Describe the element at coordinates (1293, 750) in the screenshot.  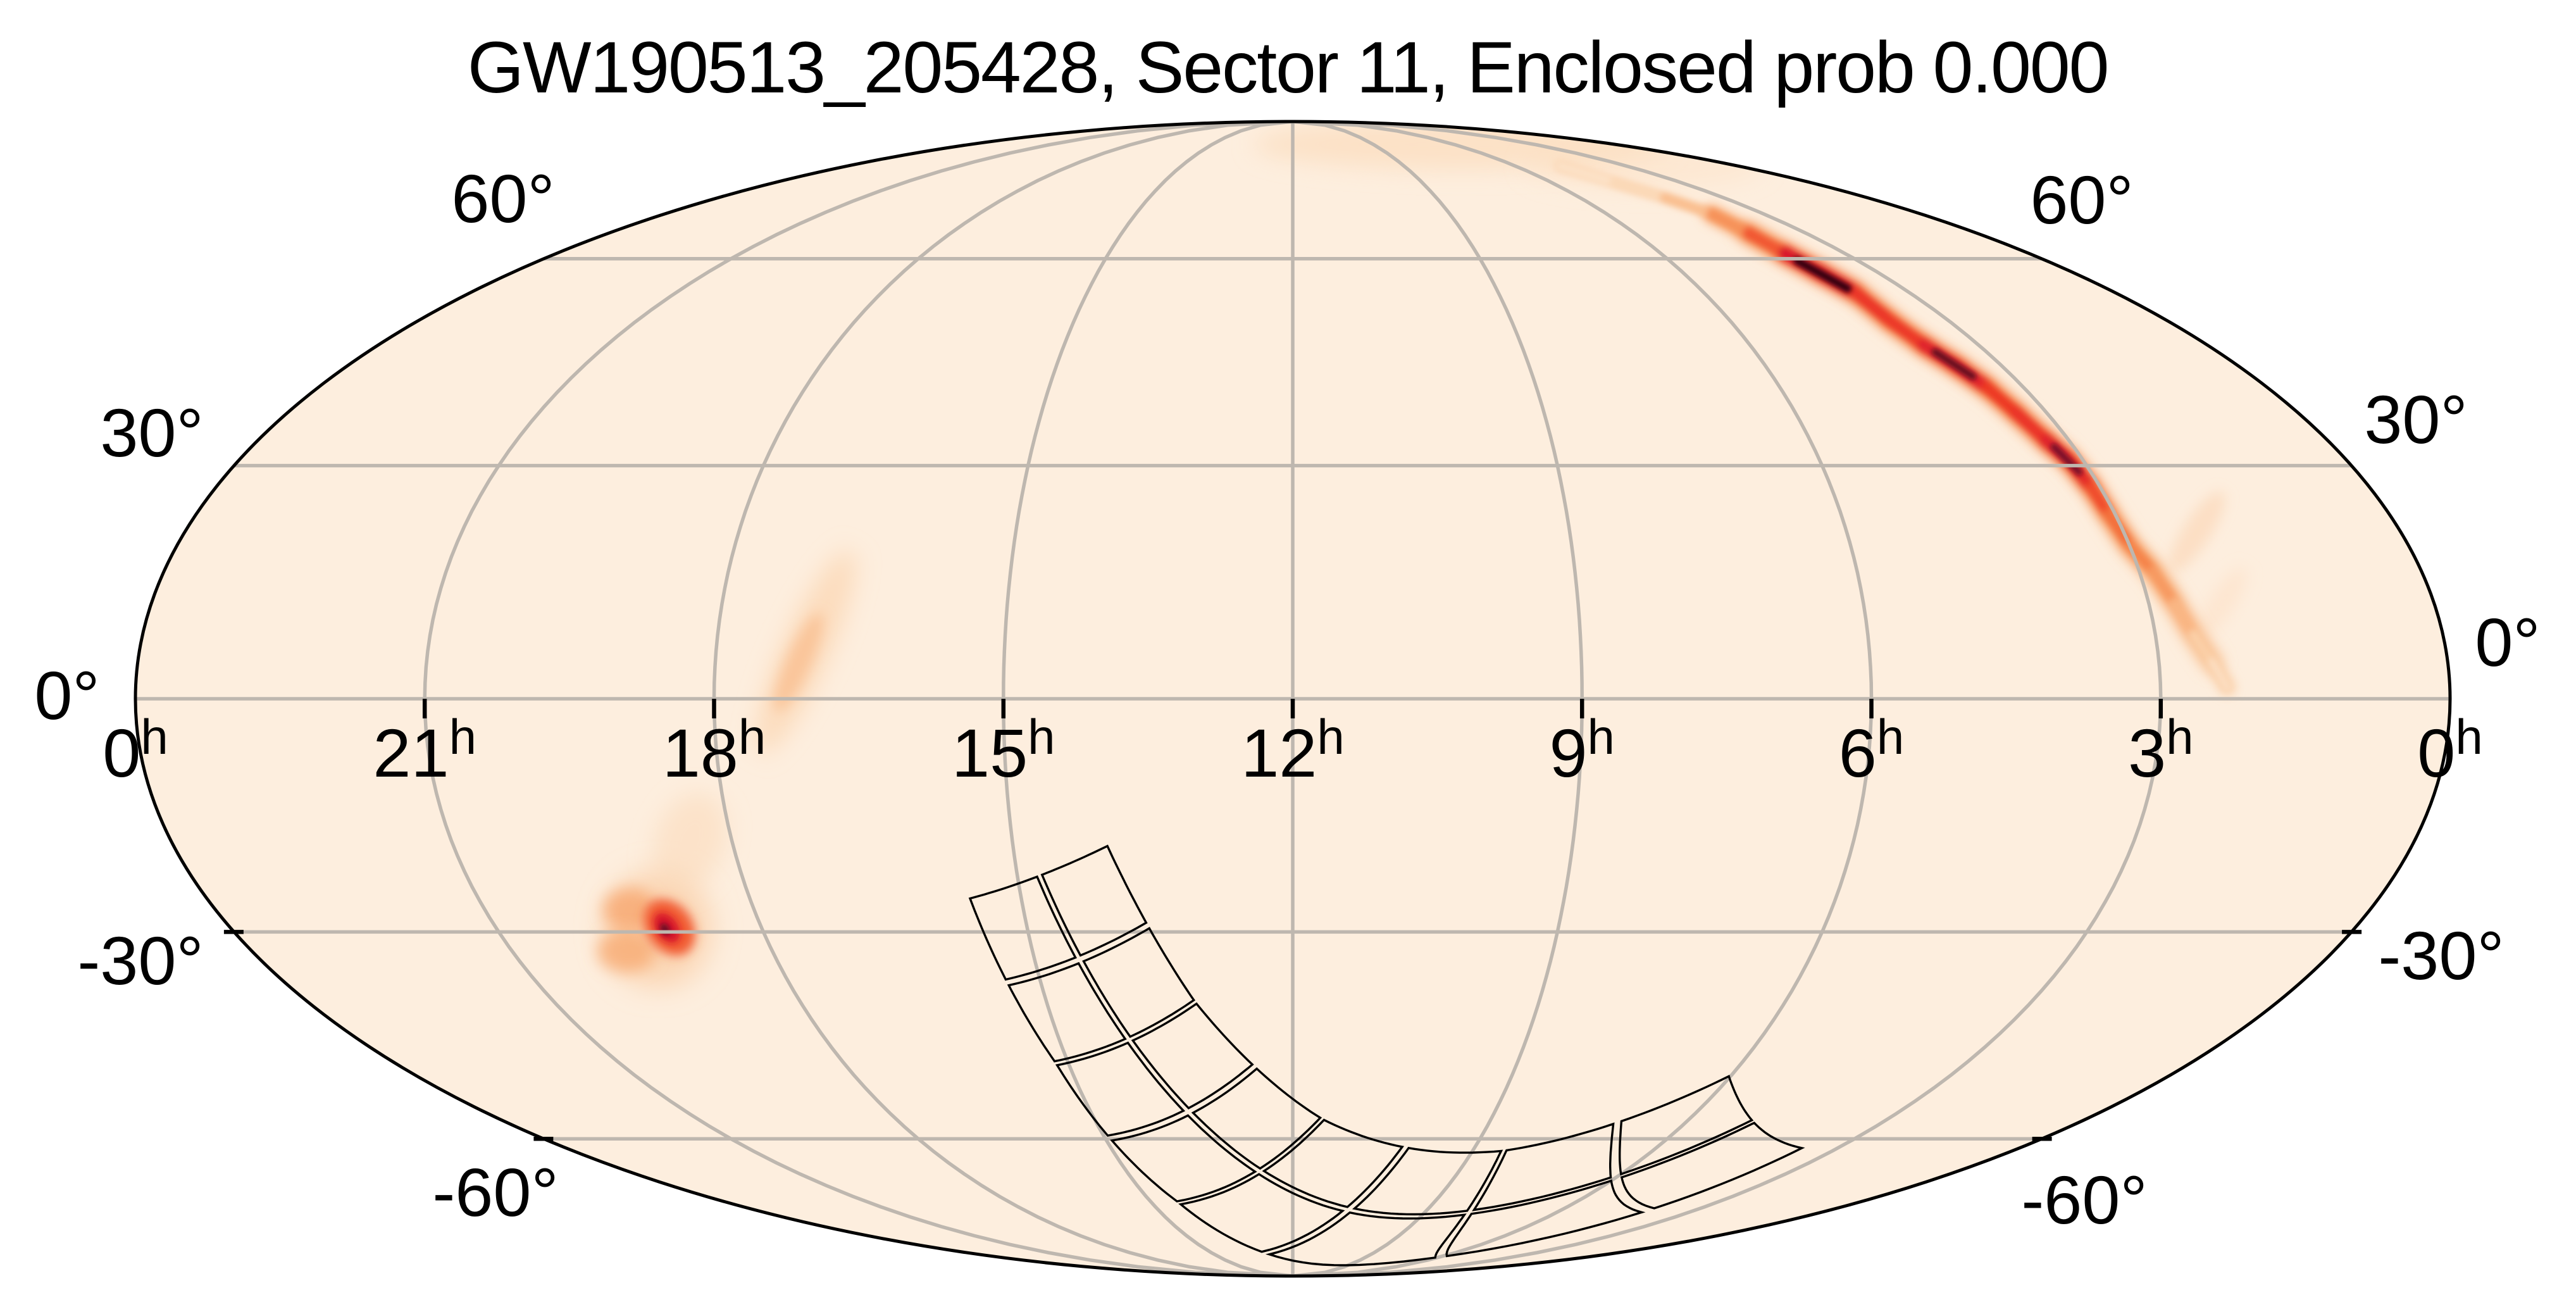
I see `svg-text: 12h` at that location.